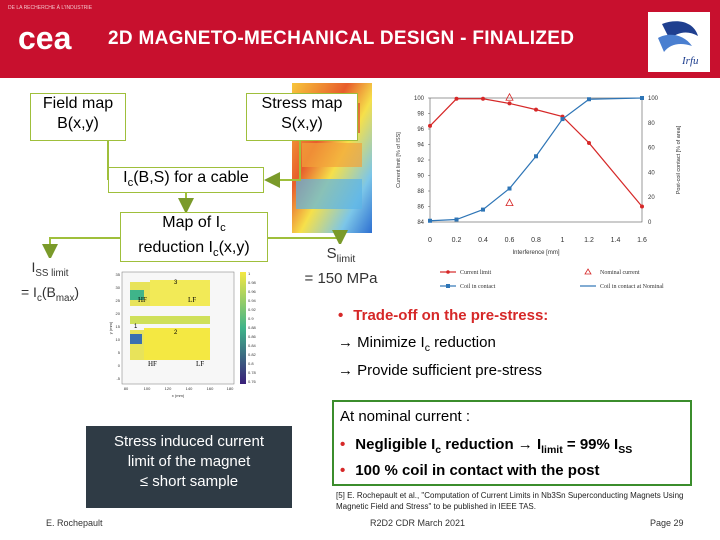  I want to click on chart-y-left-tick: 86, so click(420, 208).